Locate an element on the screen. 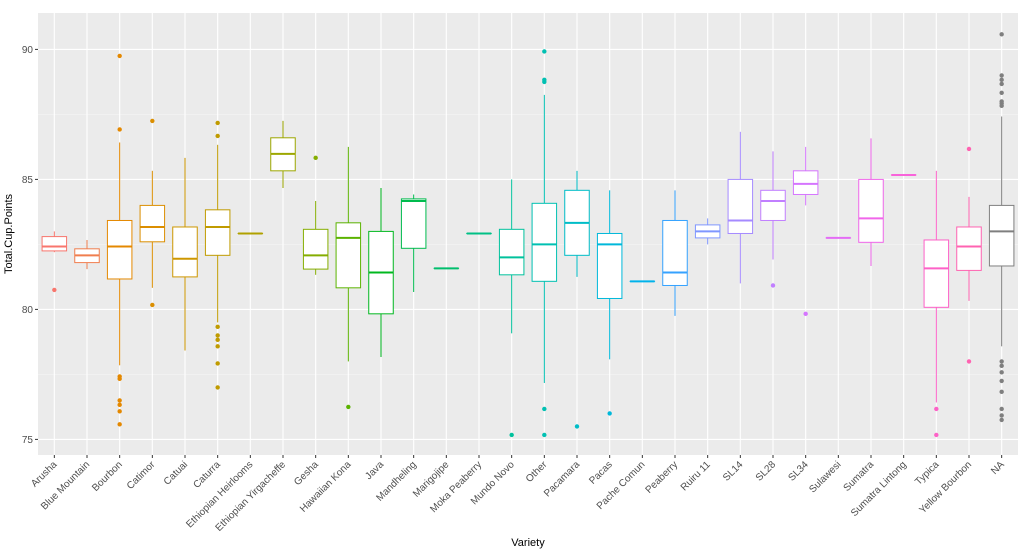  x-tick-label: Arusha is located at coordinates (44, 474).